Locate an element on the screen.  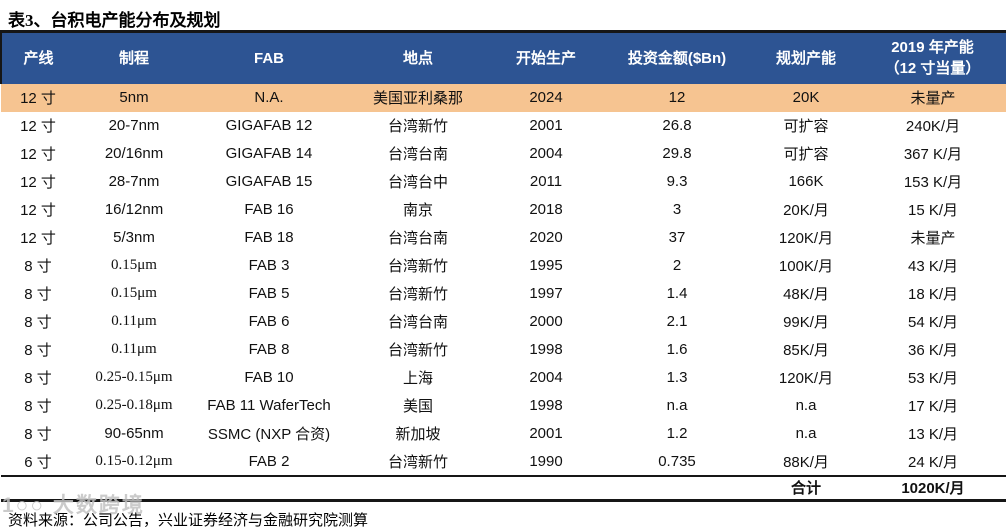
cell: 2.1 is located at coordinates (677, 321).